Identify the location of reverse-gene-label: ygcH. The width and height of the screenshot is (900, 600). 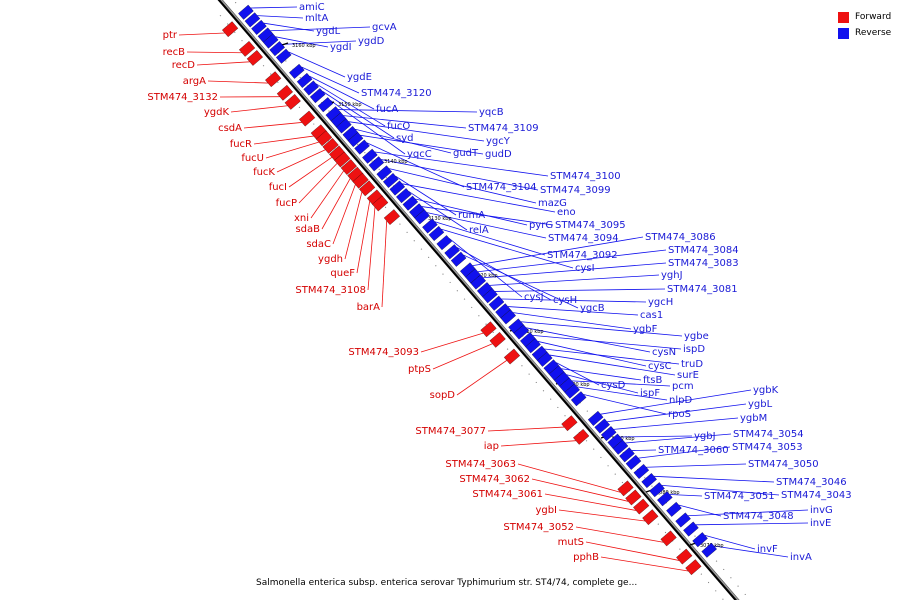
(660, 302).